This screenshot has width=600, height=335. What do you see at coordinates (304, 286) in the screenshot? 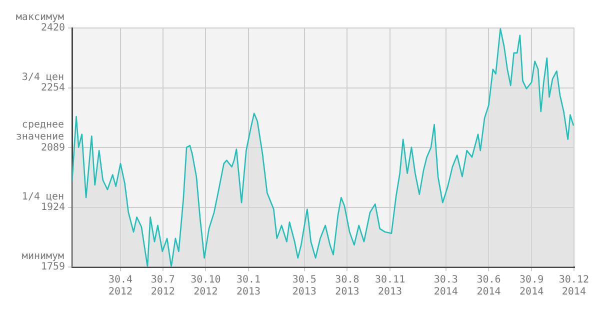
I see `x-tick-label: 30.5 2013` at bounding box center [304, 286].